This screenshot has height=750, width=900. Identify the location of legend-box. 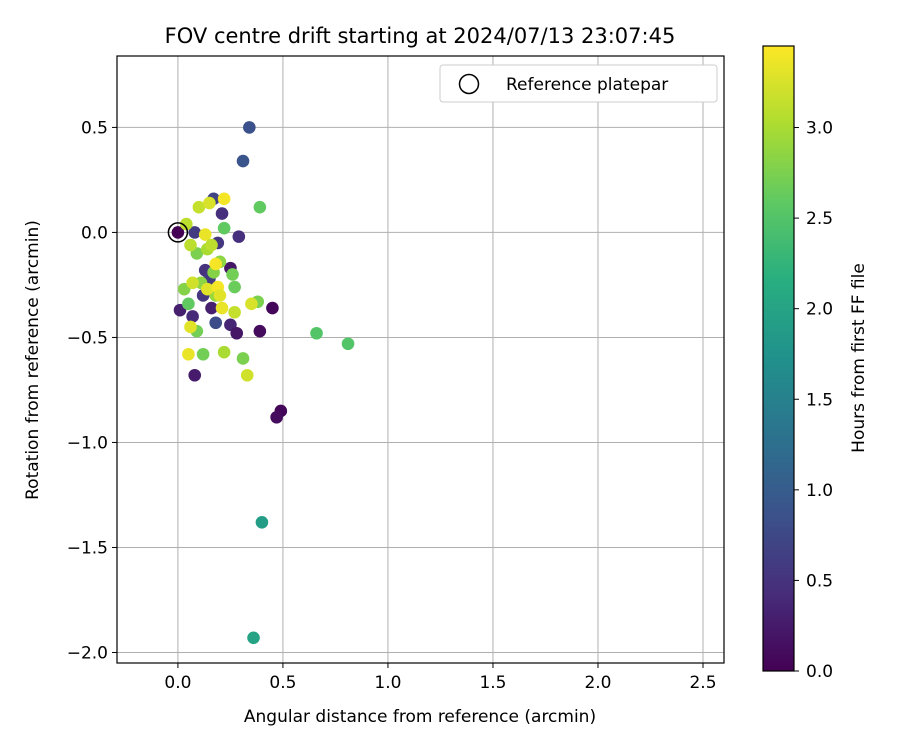
(578, 83).